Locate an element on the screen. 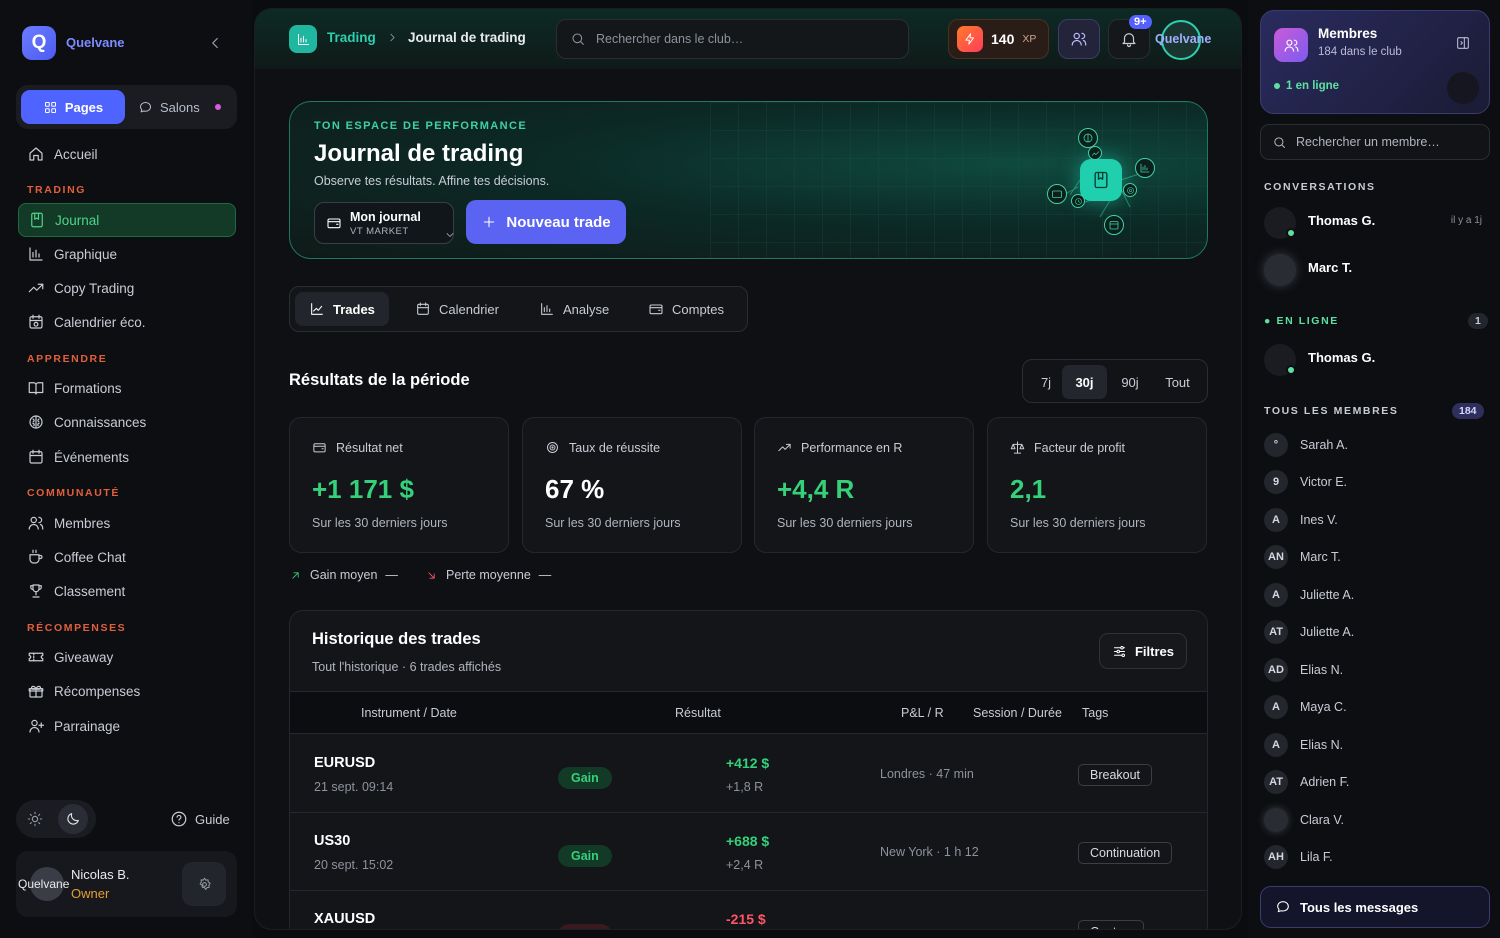  column-header: Instrument / Date is located at coordinates (409, 713).